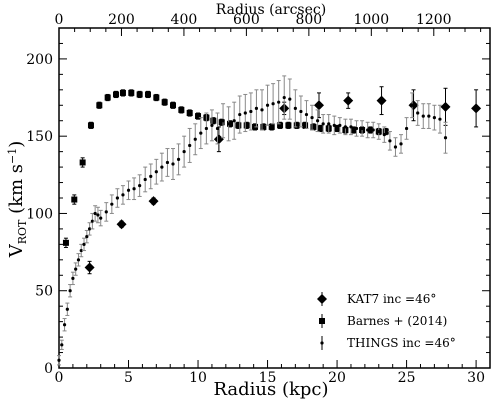 This screenshot has height=402, width=491. I want to click on x-axis-title: Radius (kpc), so click(270, 389).